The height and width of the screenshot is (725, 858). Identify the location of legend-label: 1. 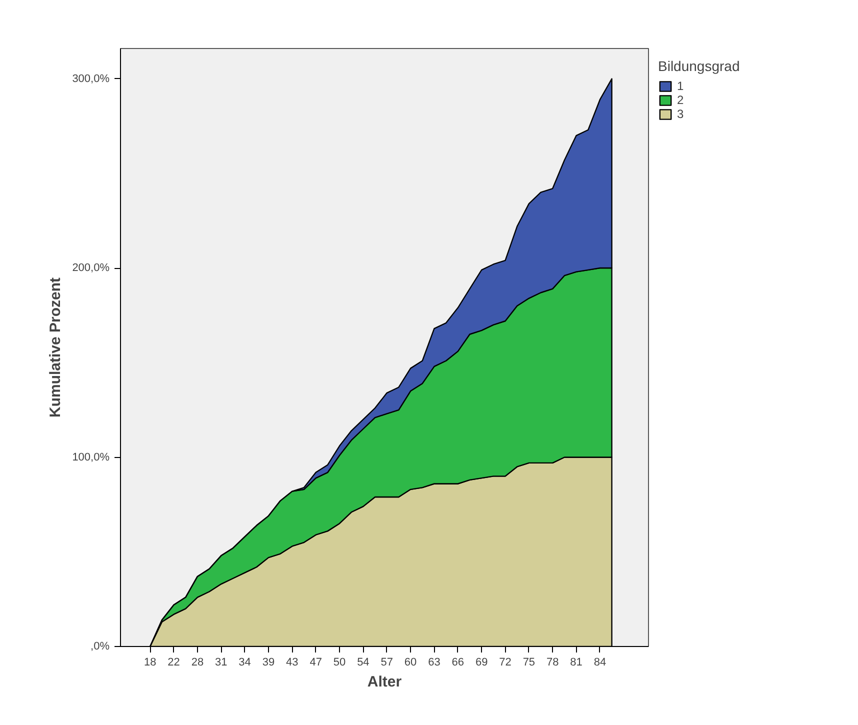
(681, 86).